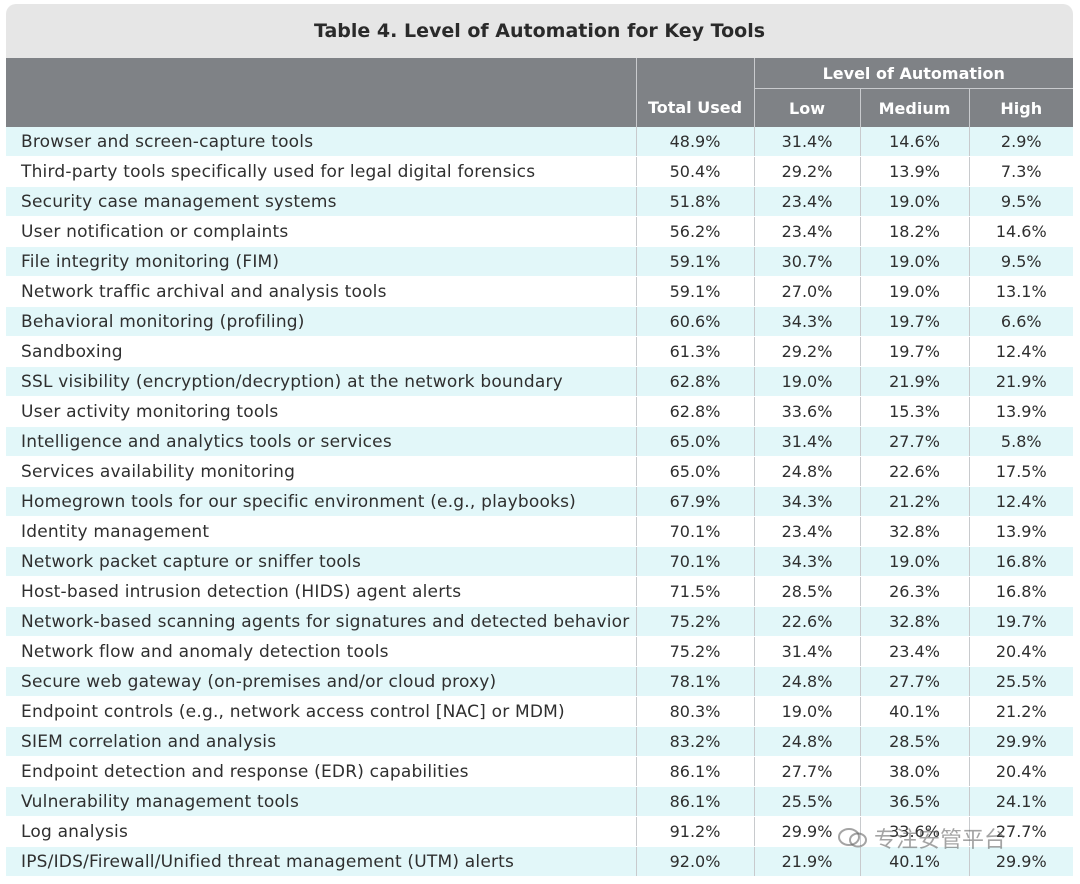  I want to click on tool-column-header, so click(321, 92).